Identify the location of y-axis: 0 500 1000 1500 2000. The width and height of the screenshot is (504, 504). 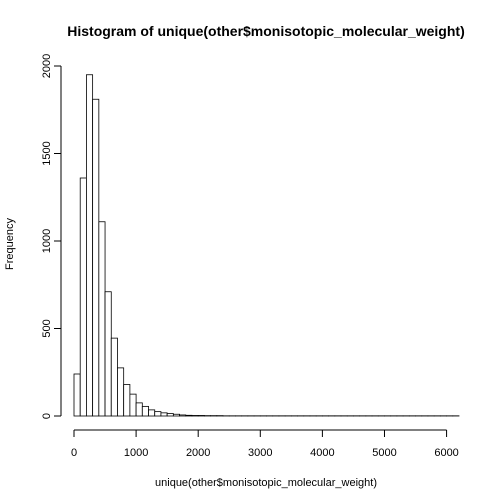
(51, 236).